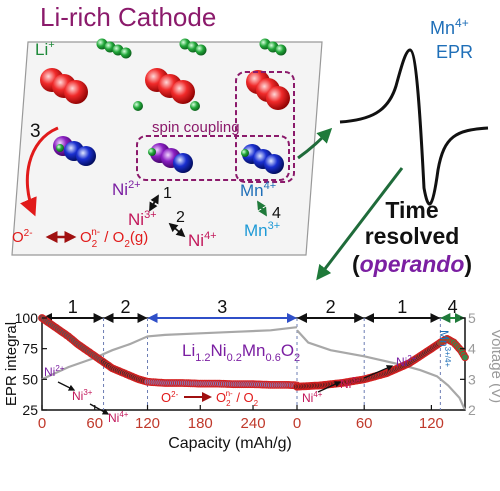  Describe the element at coordinates (312, 397) in the screenshot. I see `annot-ni4-right: Ni4+` at that location.